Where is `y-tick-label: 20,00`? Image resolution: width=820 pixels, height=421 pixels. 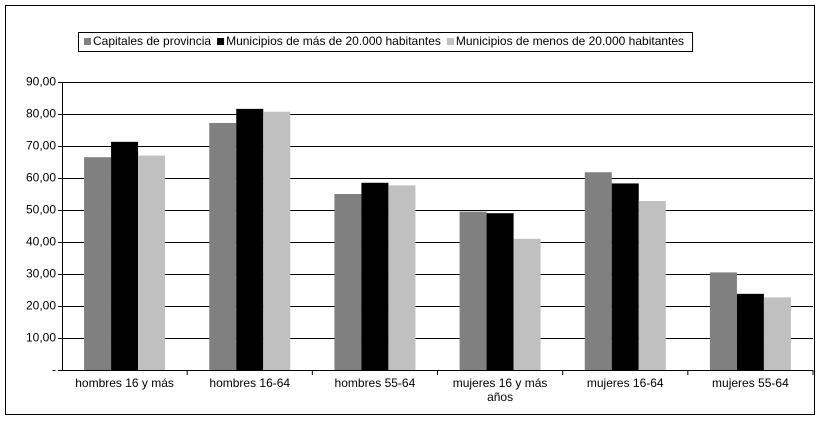
y-tick-label: 20,00 is located at coordinates (41, 306).